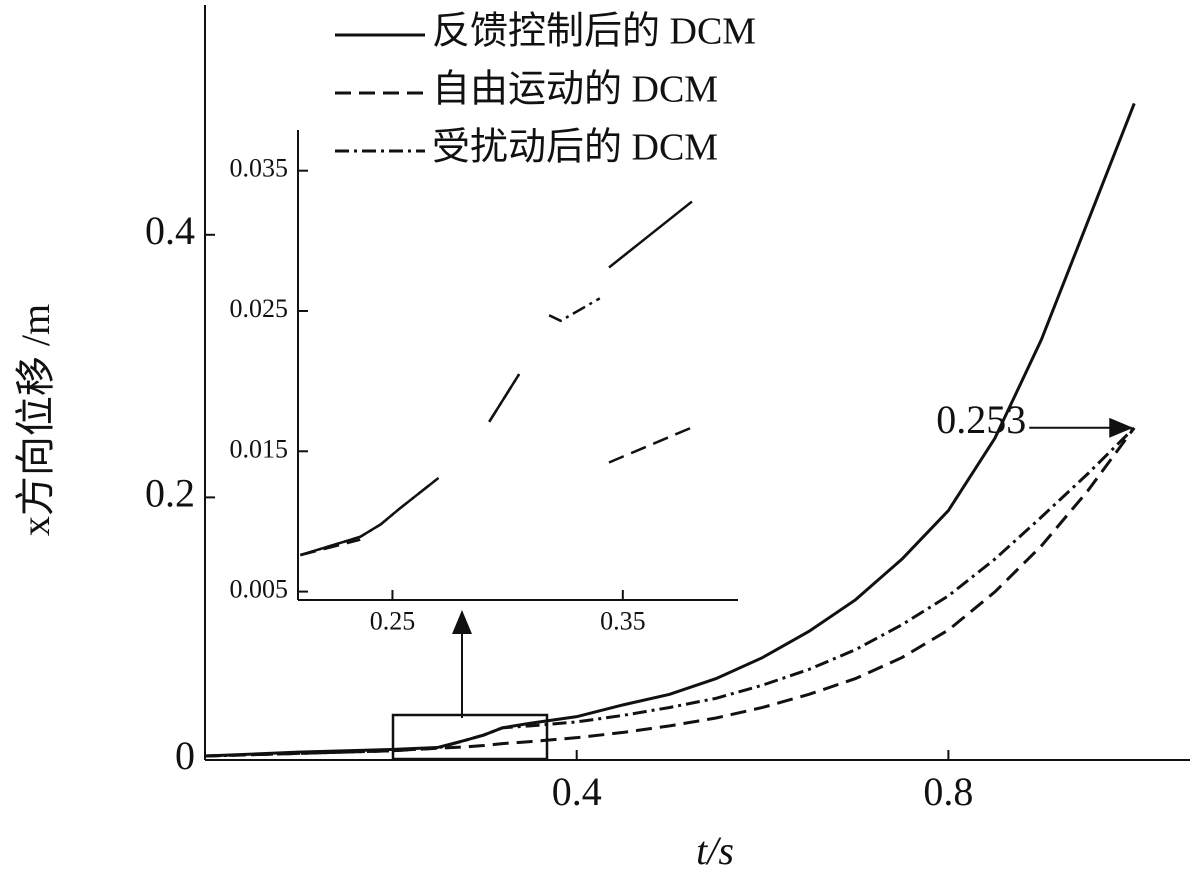 The height and width of the screenshot is (887, 1200). What do you see at coordinates (948, 791) in the screenshot?
I see `x-tick-label: 0.8` at bounding box center [948, 791].